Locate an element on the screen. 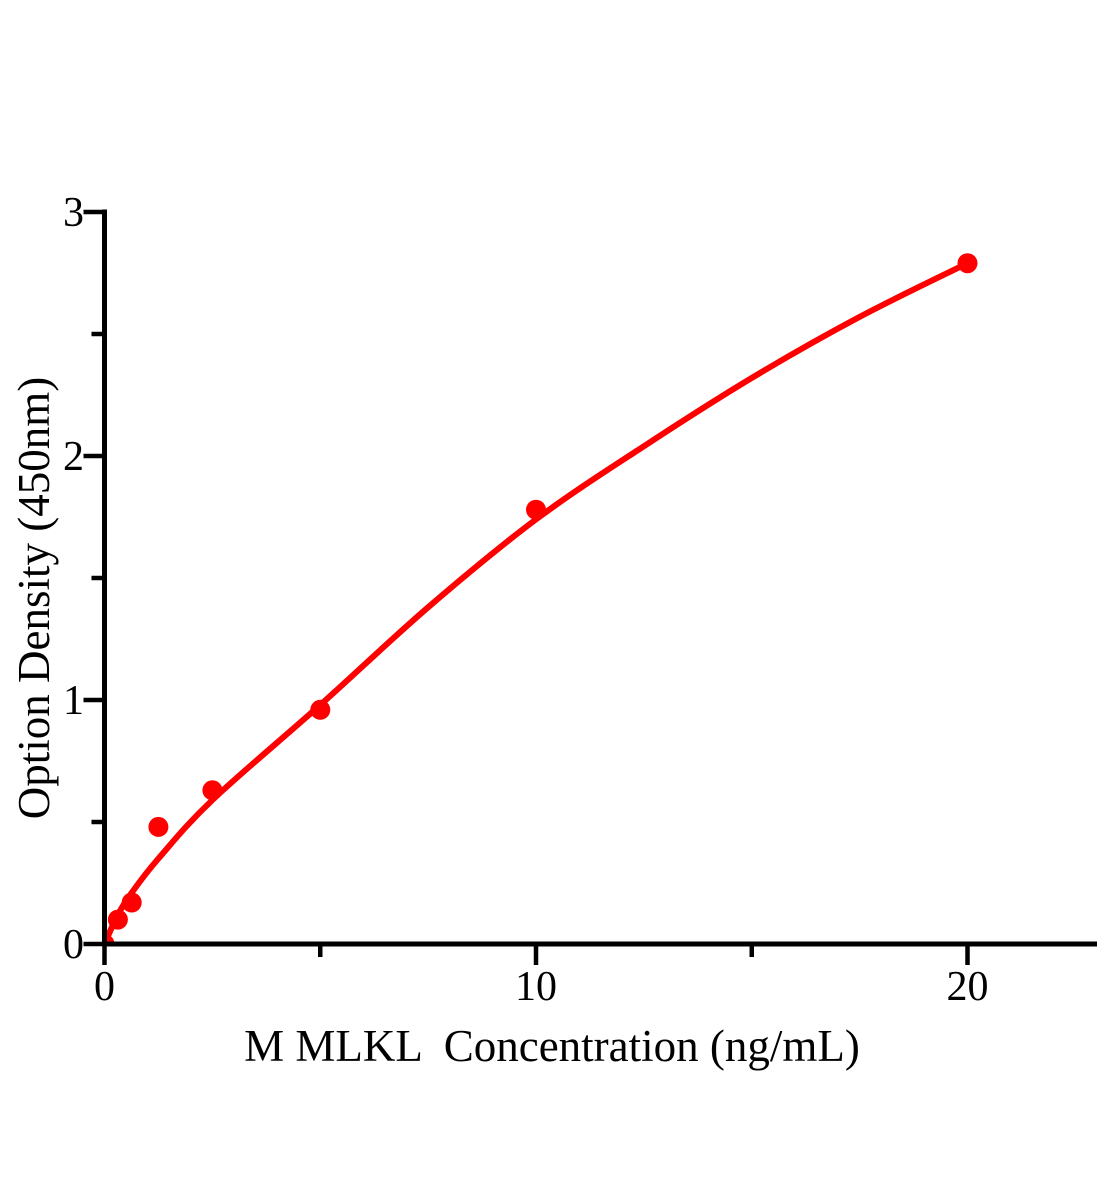 This screenshot has height=1200, width=1104. x-tick-label: 10 is located at coordinates (536, 987).